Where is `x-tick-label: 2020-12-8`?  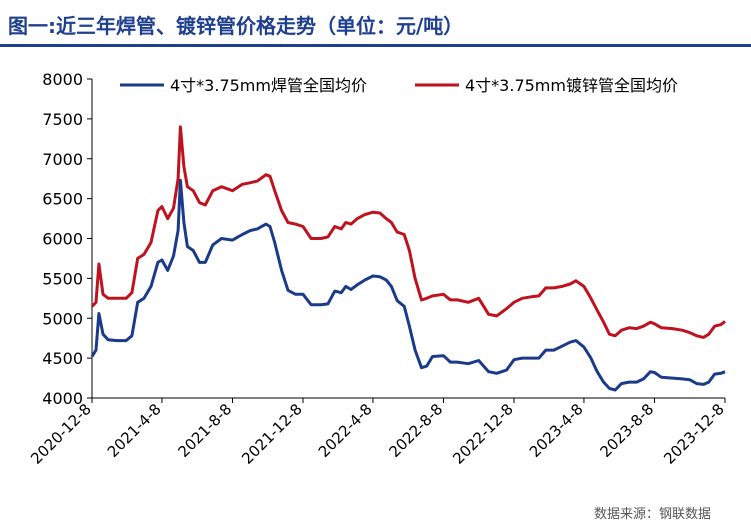 x-tick-label: 2020-12-8 is located at coordinates (61, 434).